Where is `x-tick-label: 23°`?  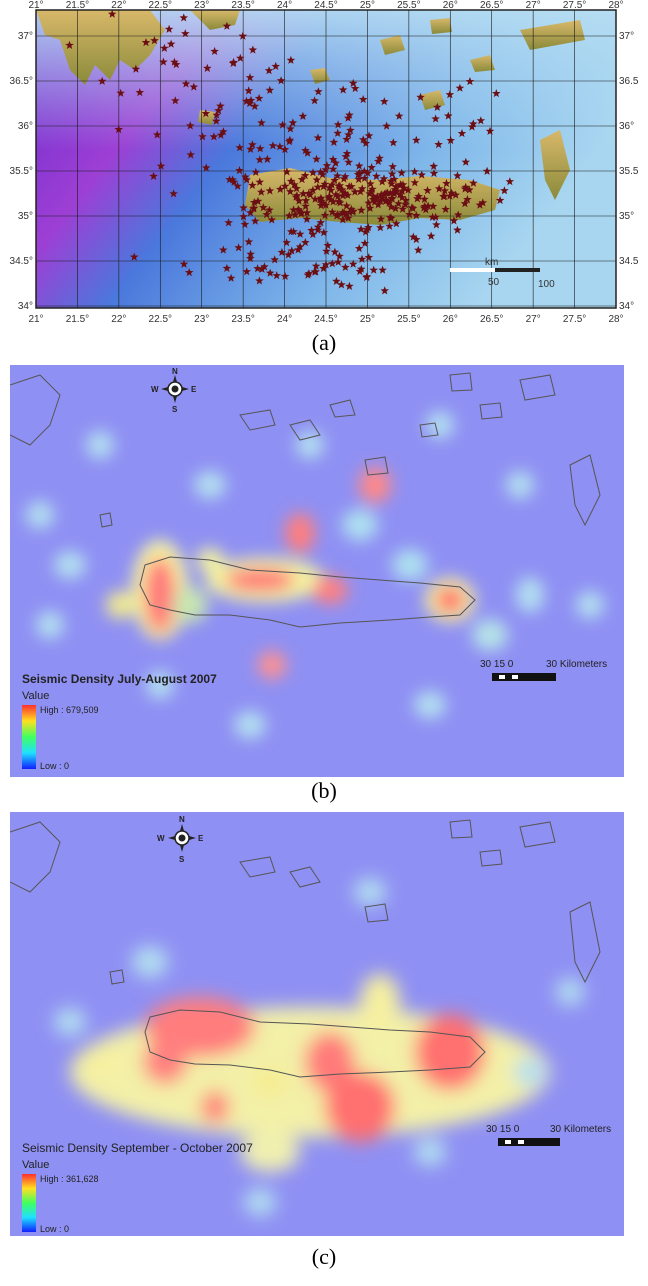 x-tick-label: 23° is located at coordinates (201, 319).